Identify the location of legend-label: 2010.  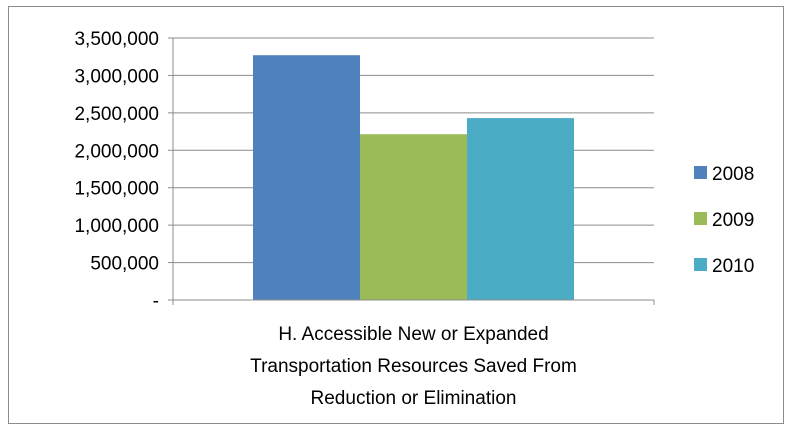
(733, 266).